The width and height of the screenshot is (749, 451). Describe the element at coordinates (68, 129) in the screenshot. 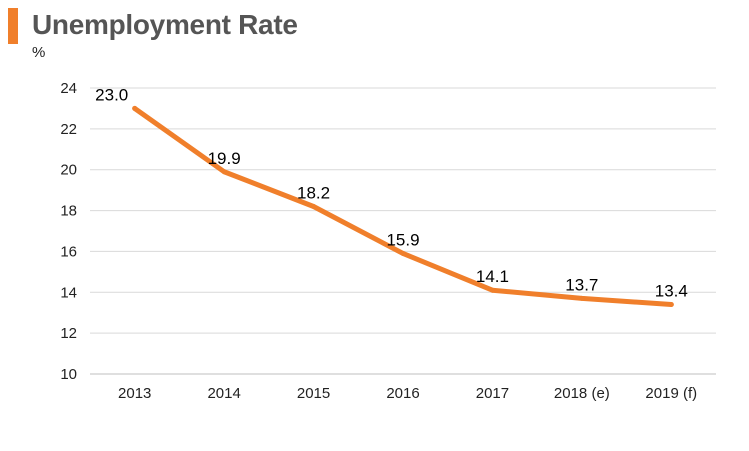

I see `y-tick-label: 22` at that location.